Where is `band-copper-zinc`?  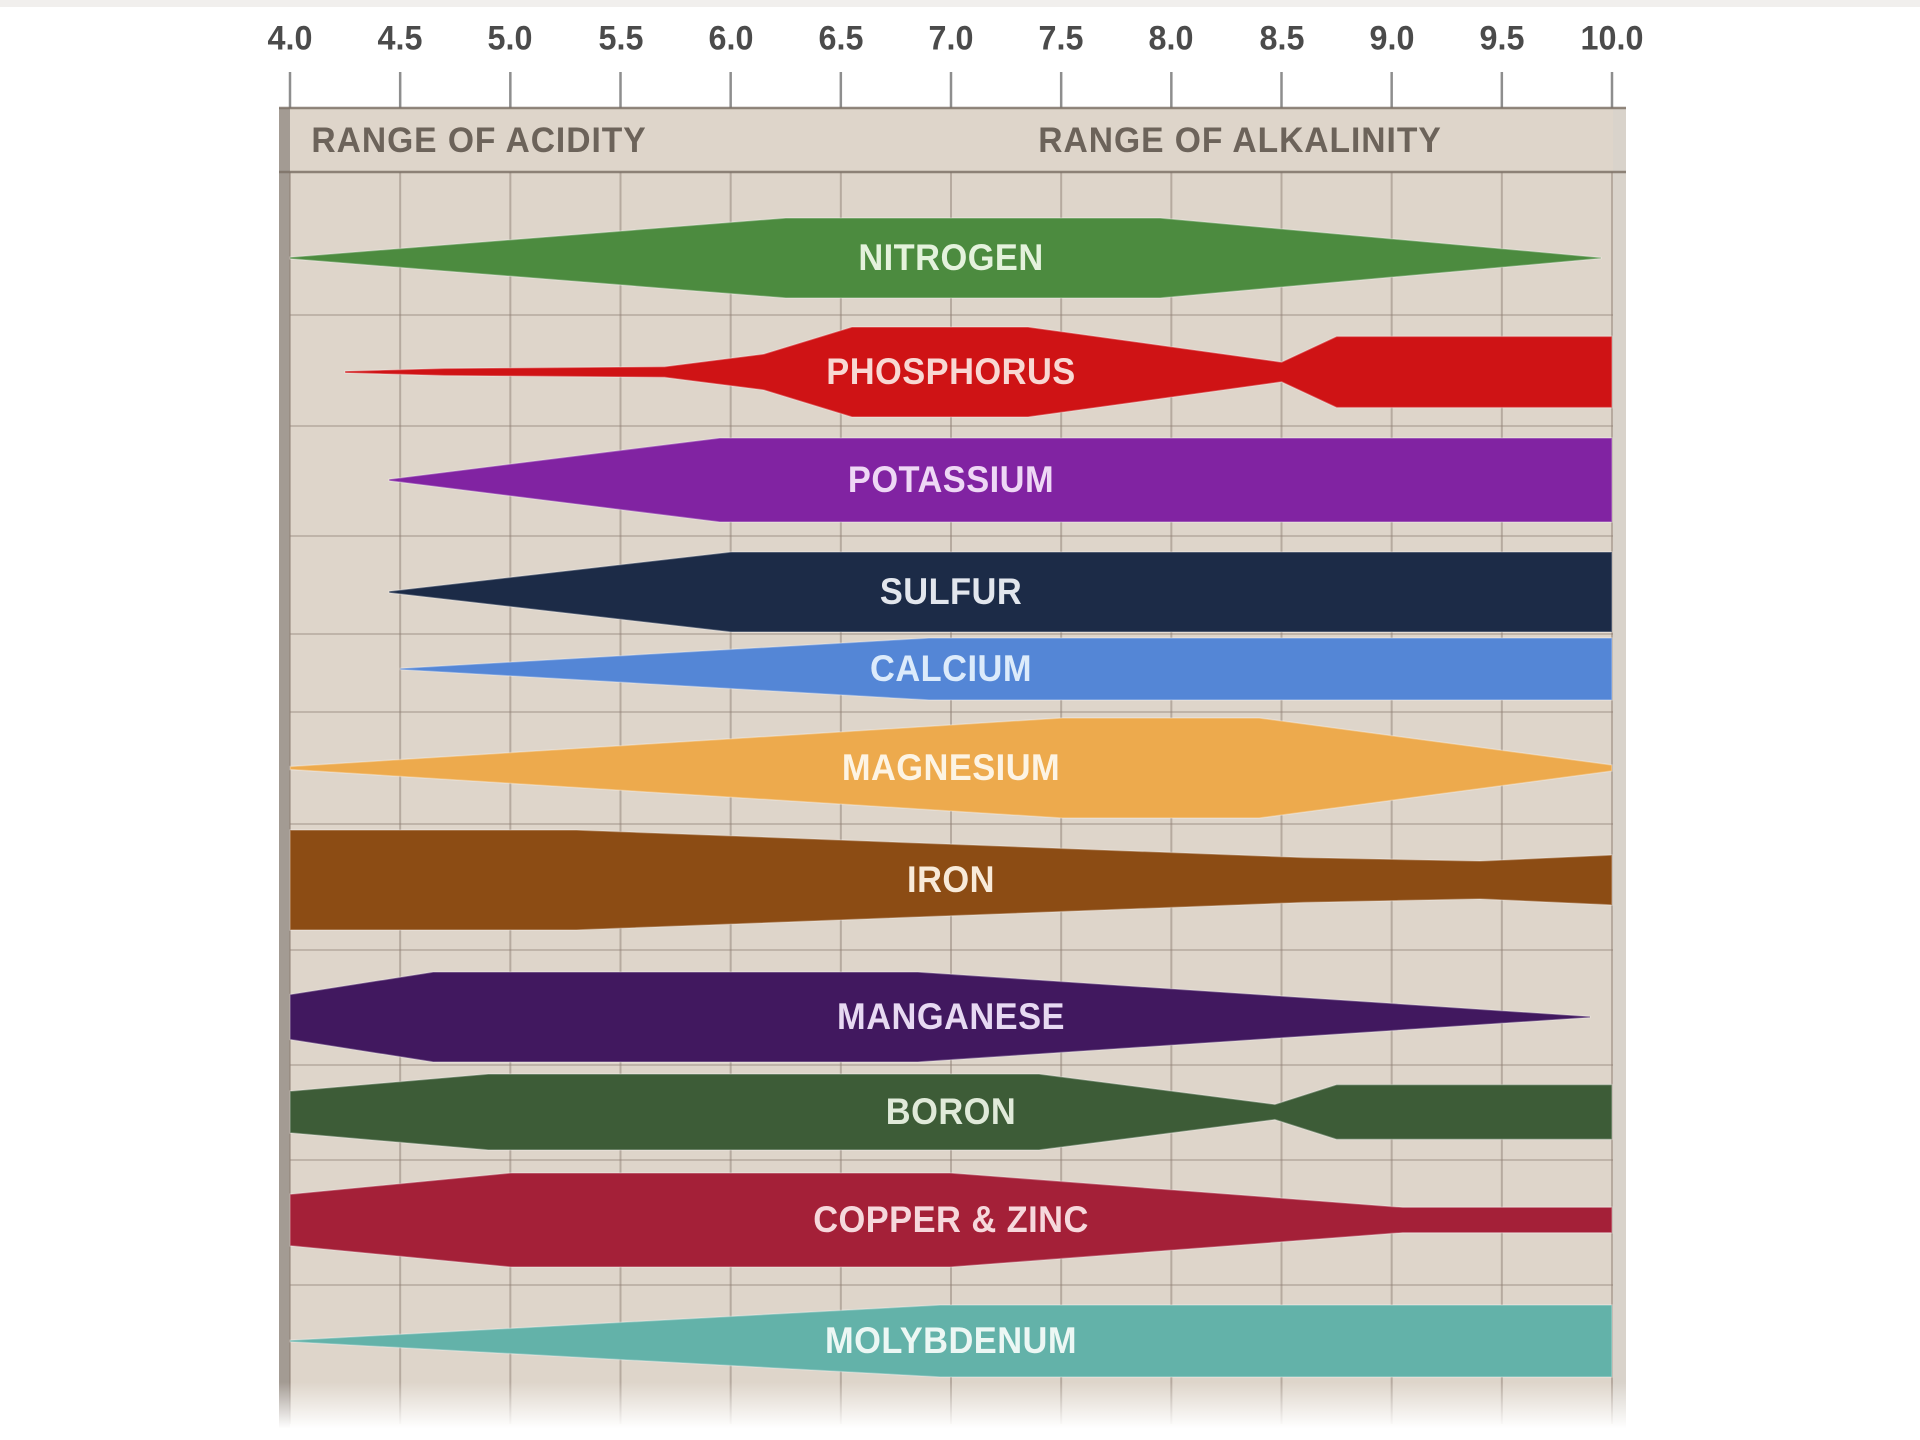
band-copper-zinc is located at coordinates (951, 1220).